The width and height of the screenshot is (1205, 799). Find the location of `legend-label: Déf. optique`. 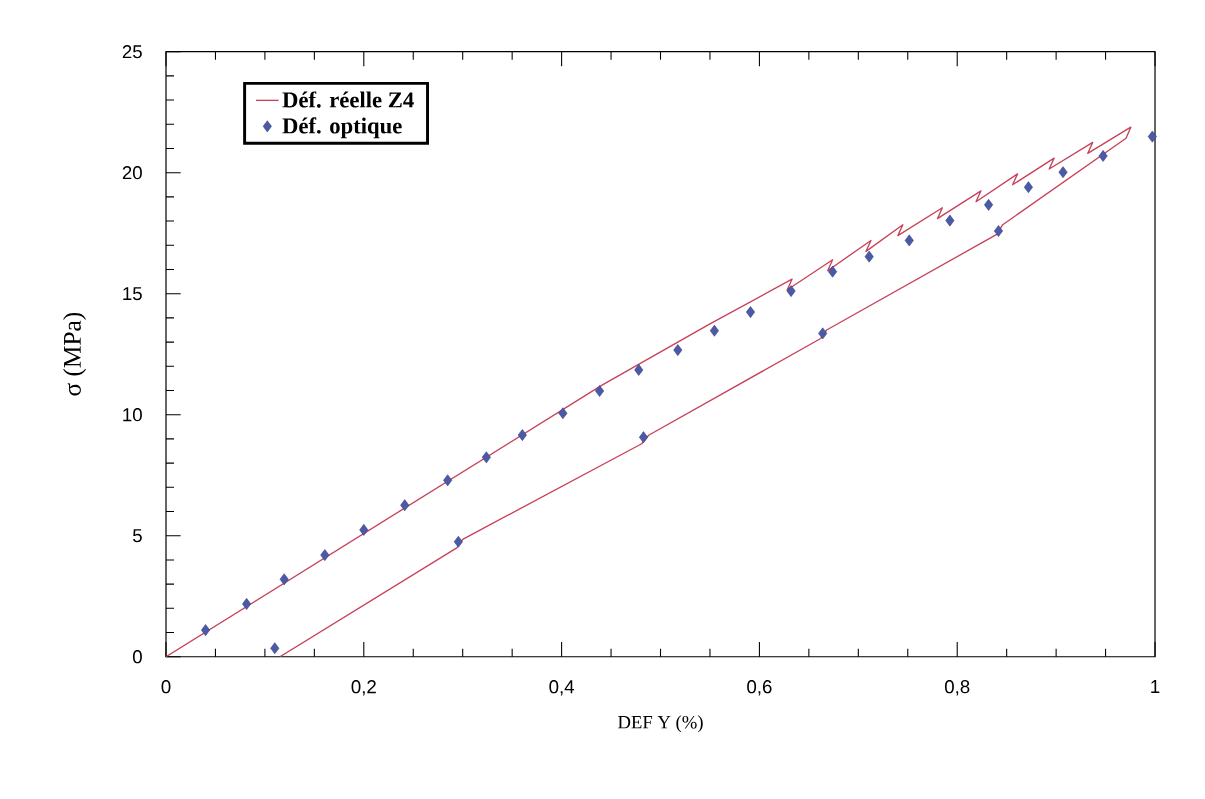

legend-label: Déf. optique is located at coordinates (342, 128).